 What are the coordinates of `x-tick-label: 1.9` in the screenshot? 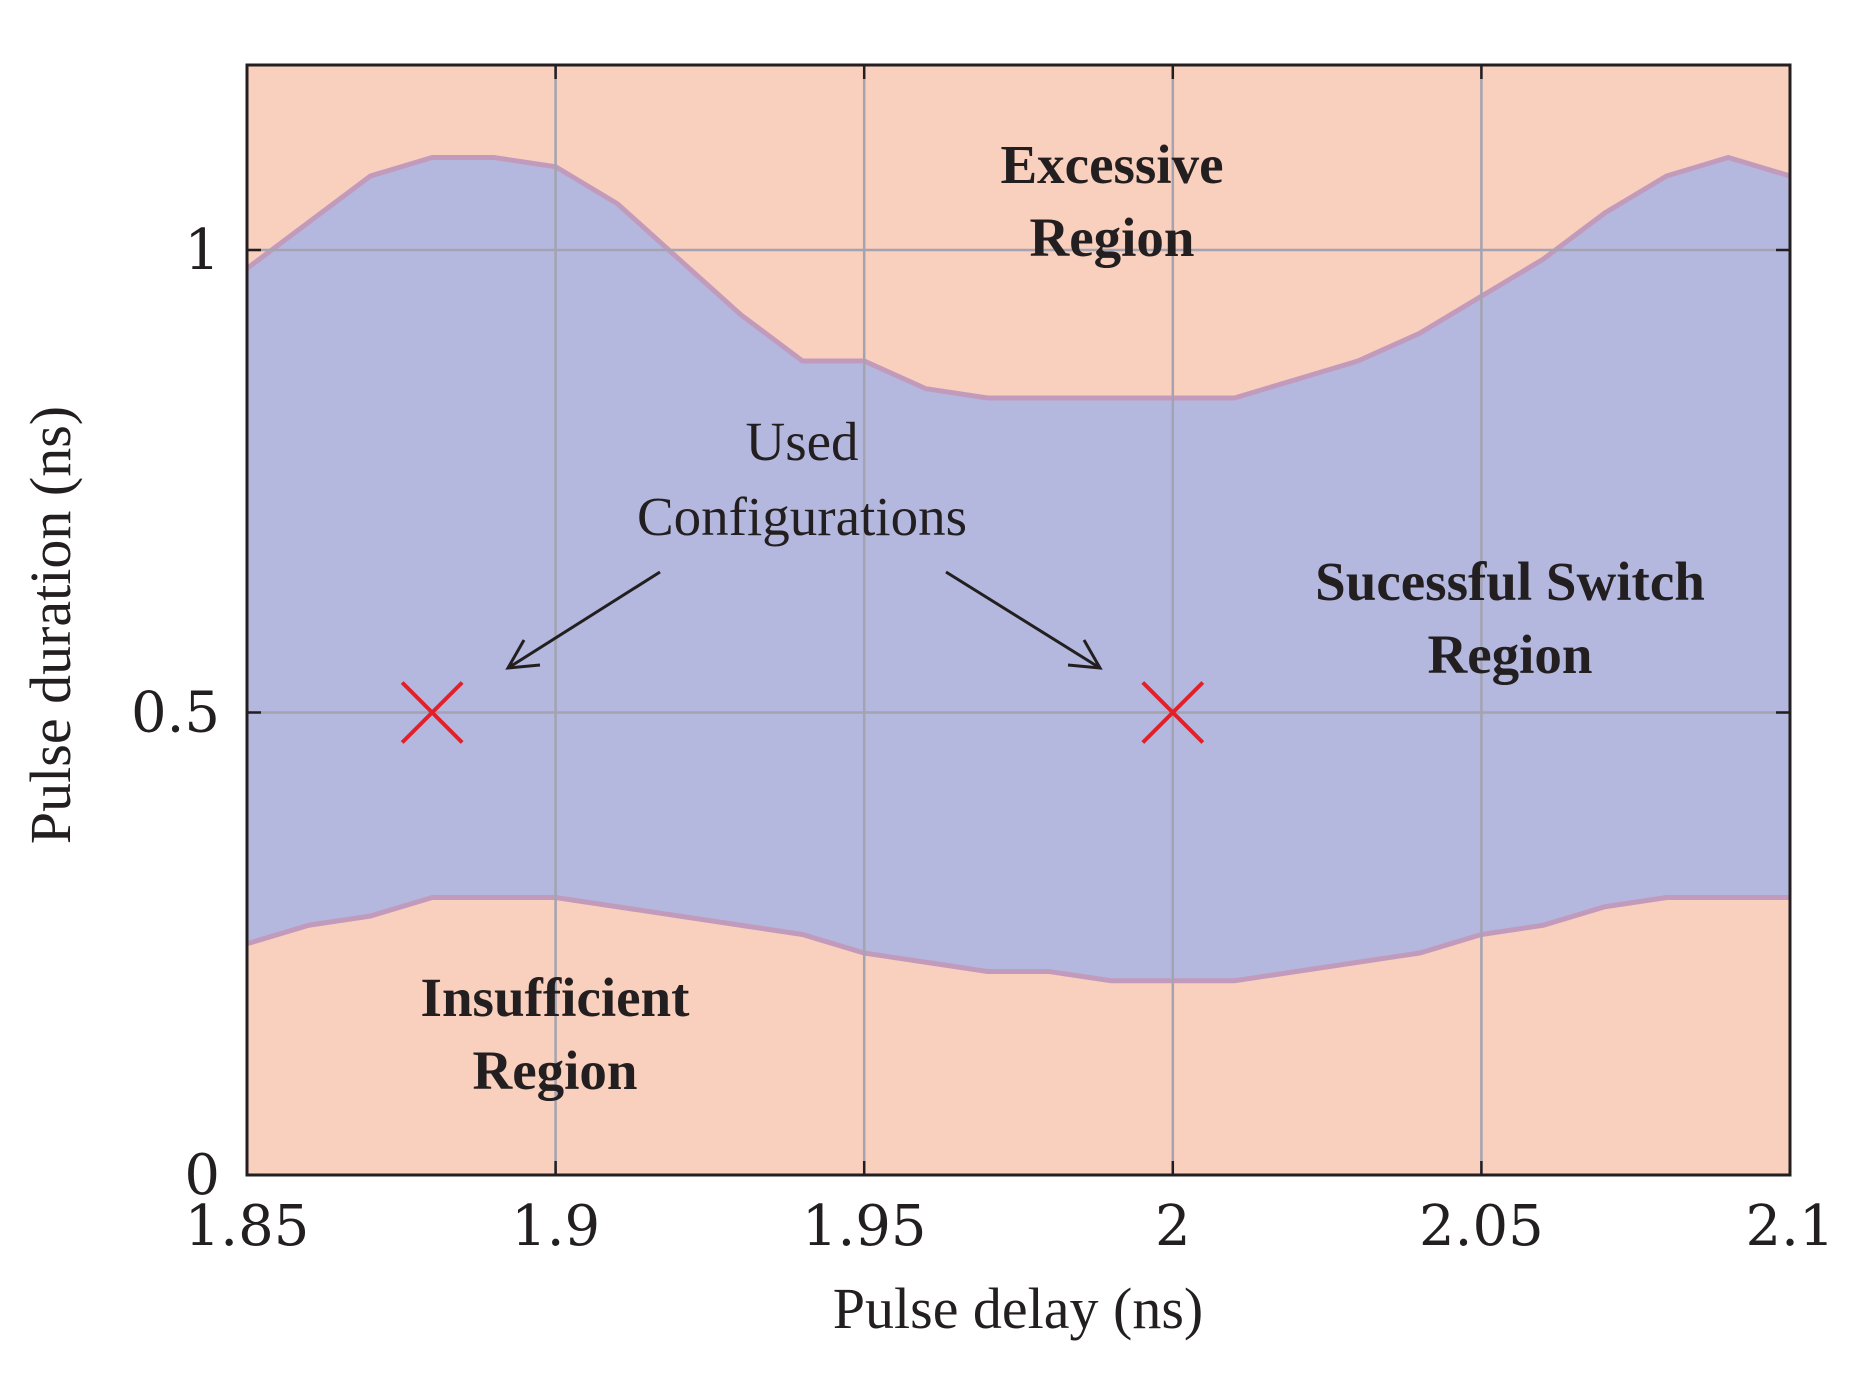 It's located at (555, 1226).